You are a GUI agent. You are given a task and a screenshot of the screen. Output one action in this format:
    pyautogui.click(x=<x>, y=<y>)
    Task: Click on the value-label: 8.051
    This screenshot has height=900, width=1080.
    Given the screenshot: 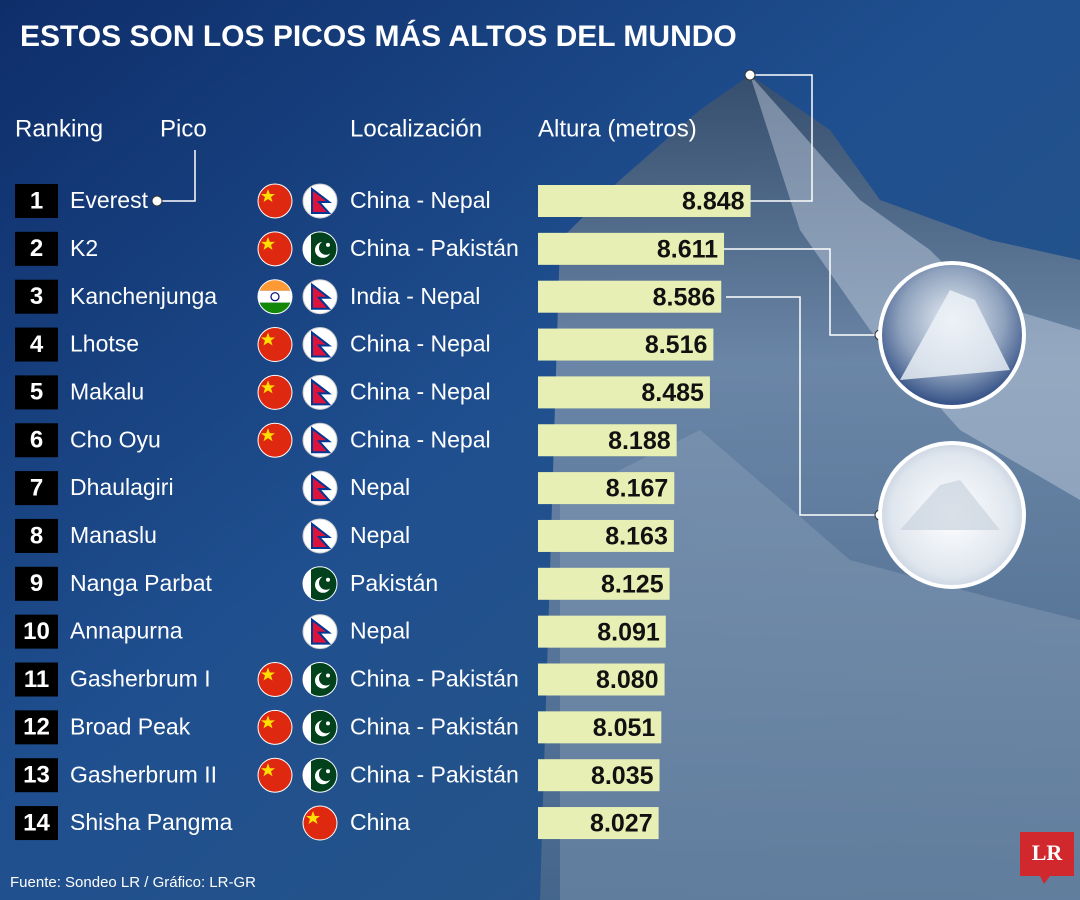 What is the action you would take?
    pyautogui.click(x=624, y=728)
    